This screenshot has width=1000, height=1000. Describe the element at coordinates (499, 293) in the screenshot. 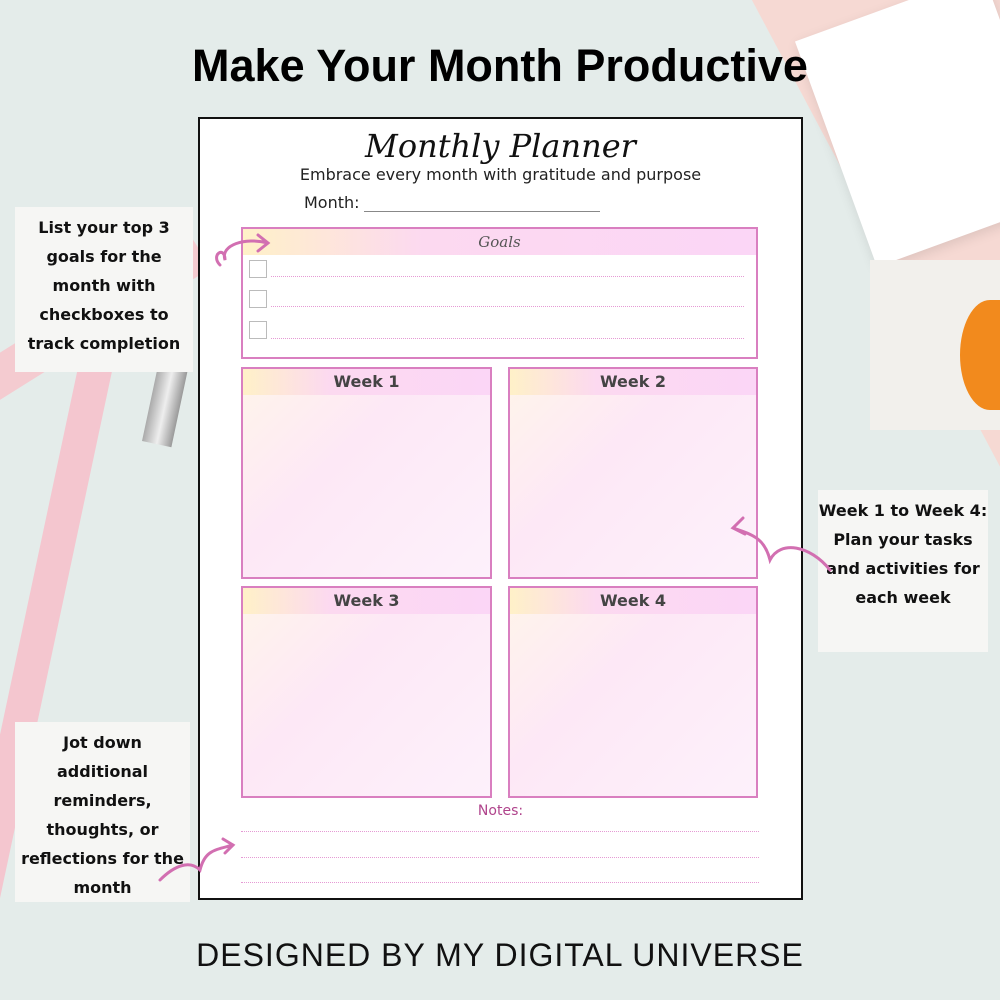

I see `goals-section: Goals` at that location.